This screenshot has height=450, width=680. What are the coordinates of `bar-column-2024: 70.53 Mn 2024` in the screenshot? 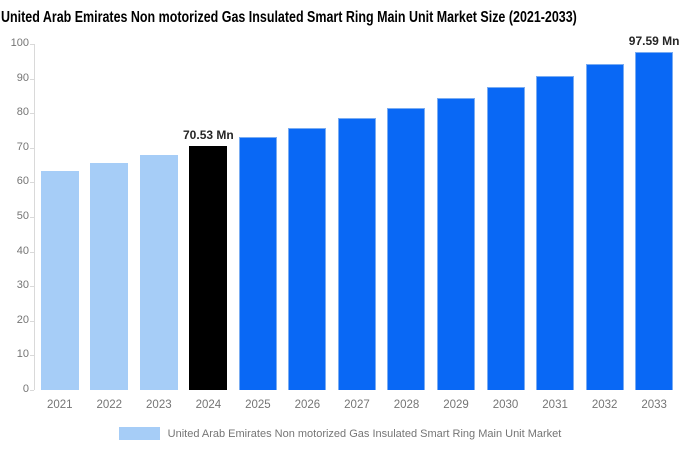 It's located at (208, 227).